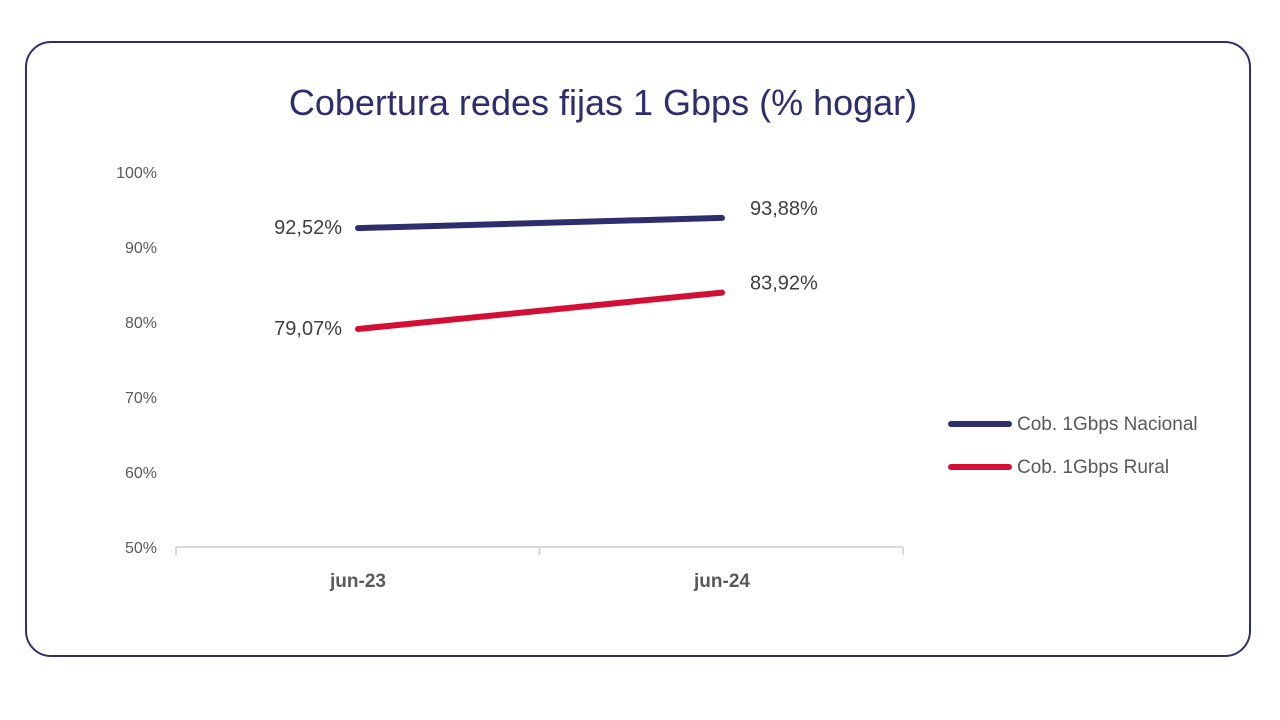  Describe the element at coordinates (603, 102) in the screenshot. I see `chart-title: Cobertura redes fijas 1 Gbps (% hogar)` at that location.